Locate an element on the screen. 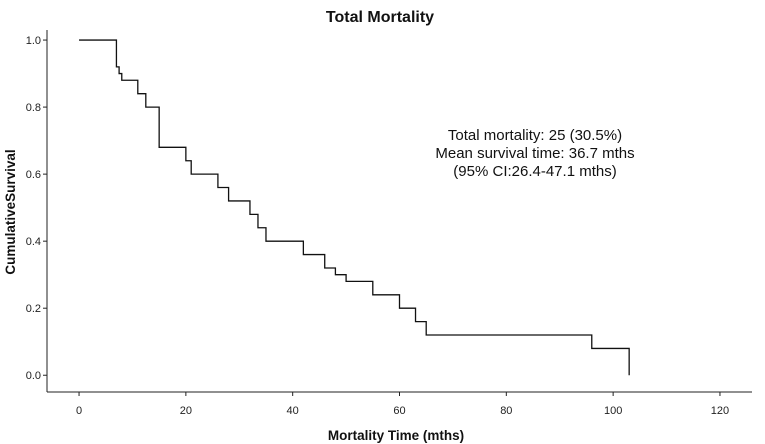  x-tick-label: 120 is located at coordinates (720, 411).